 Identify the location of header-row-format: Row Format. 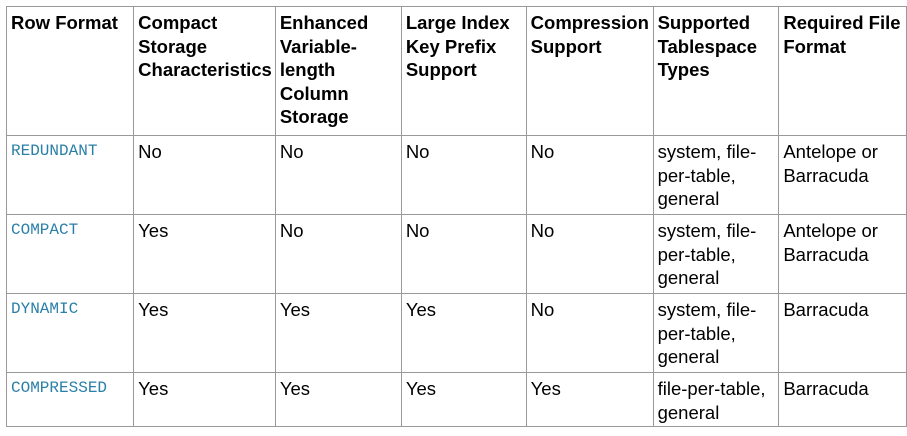
(70, 71).